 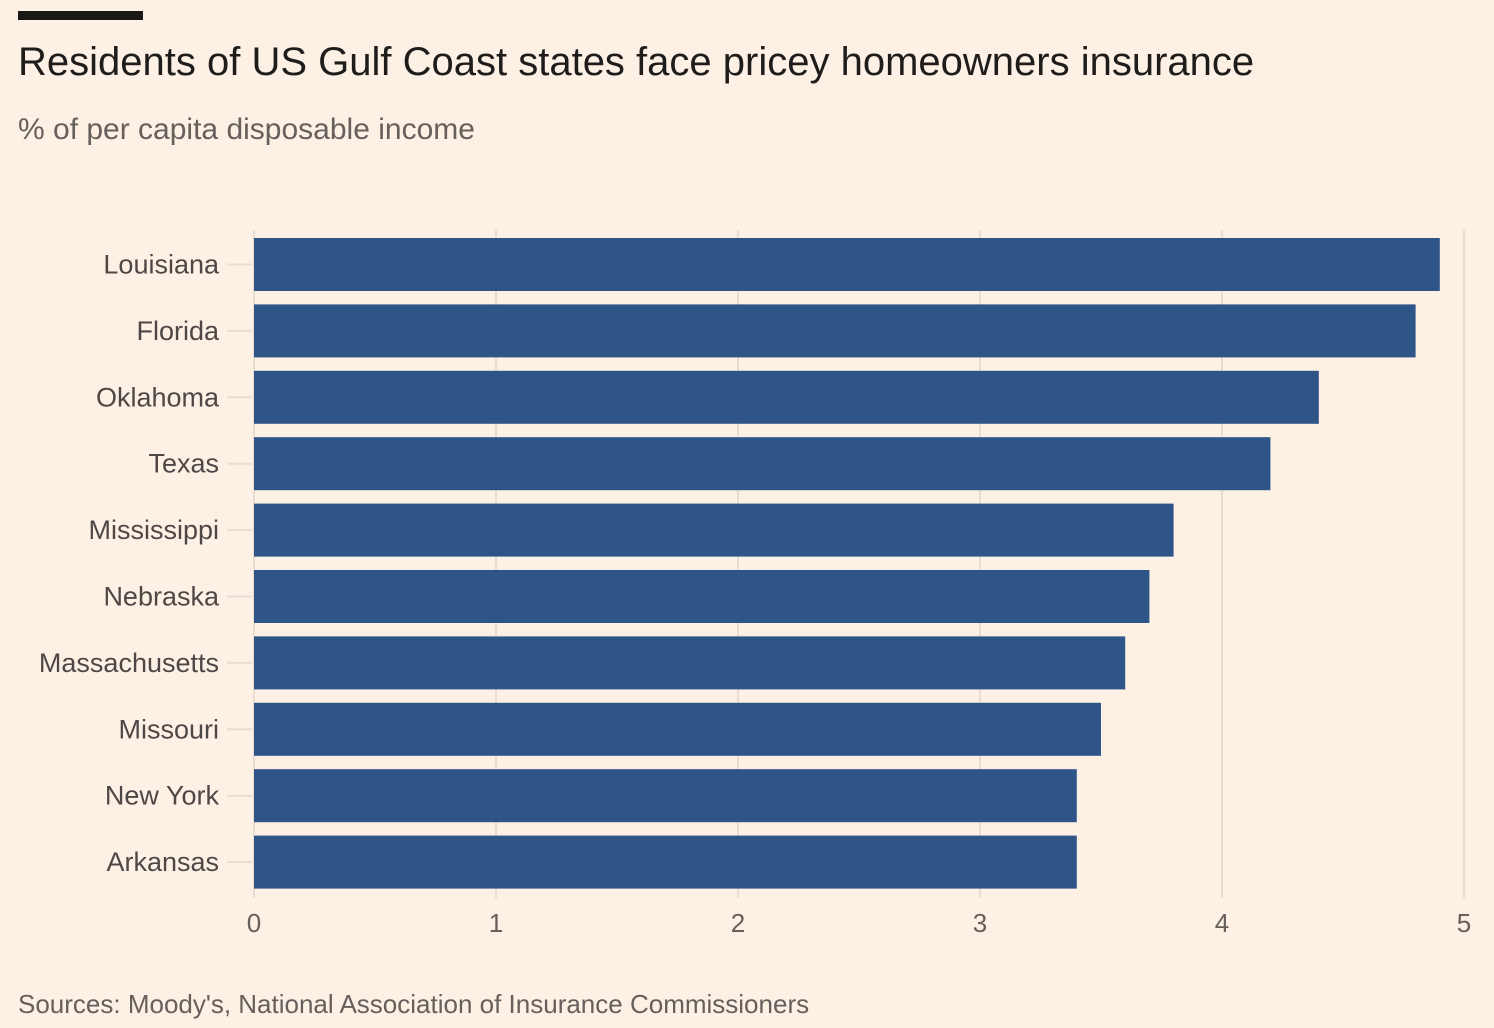 What do you see at coordinates (153, 530) in the screenshot?
I see `category-label: Mississippi` at bounding box center [153, 530].